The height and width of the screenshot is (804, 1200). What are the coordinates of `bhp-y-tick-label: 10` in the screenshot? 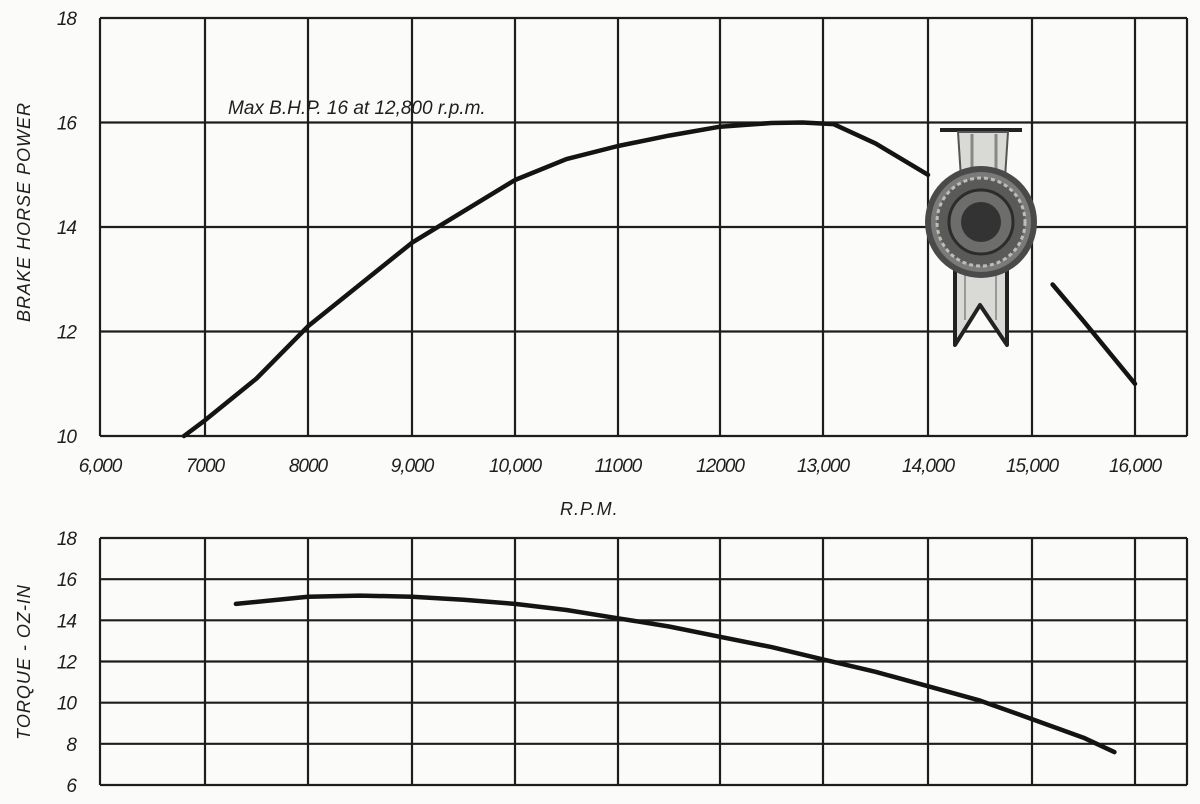 It's located at (67, 437).